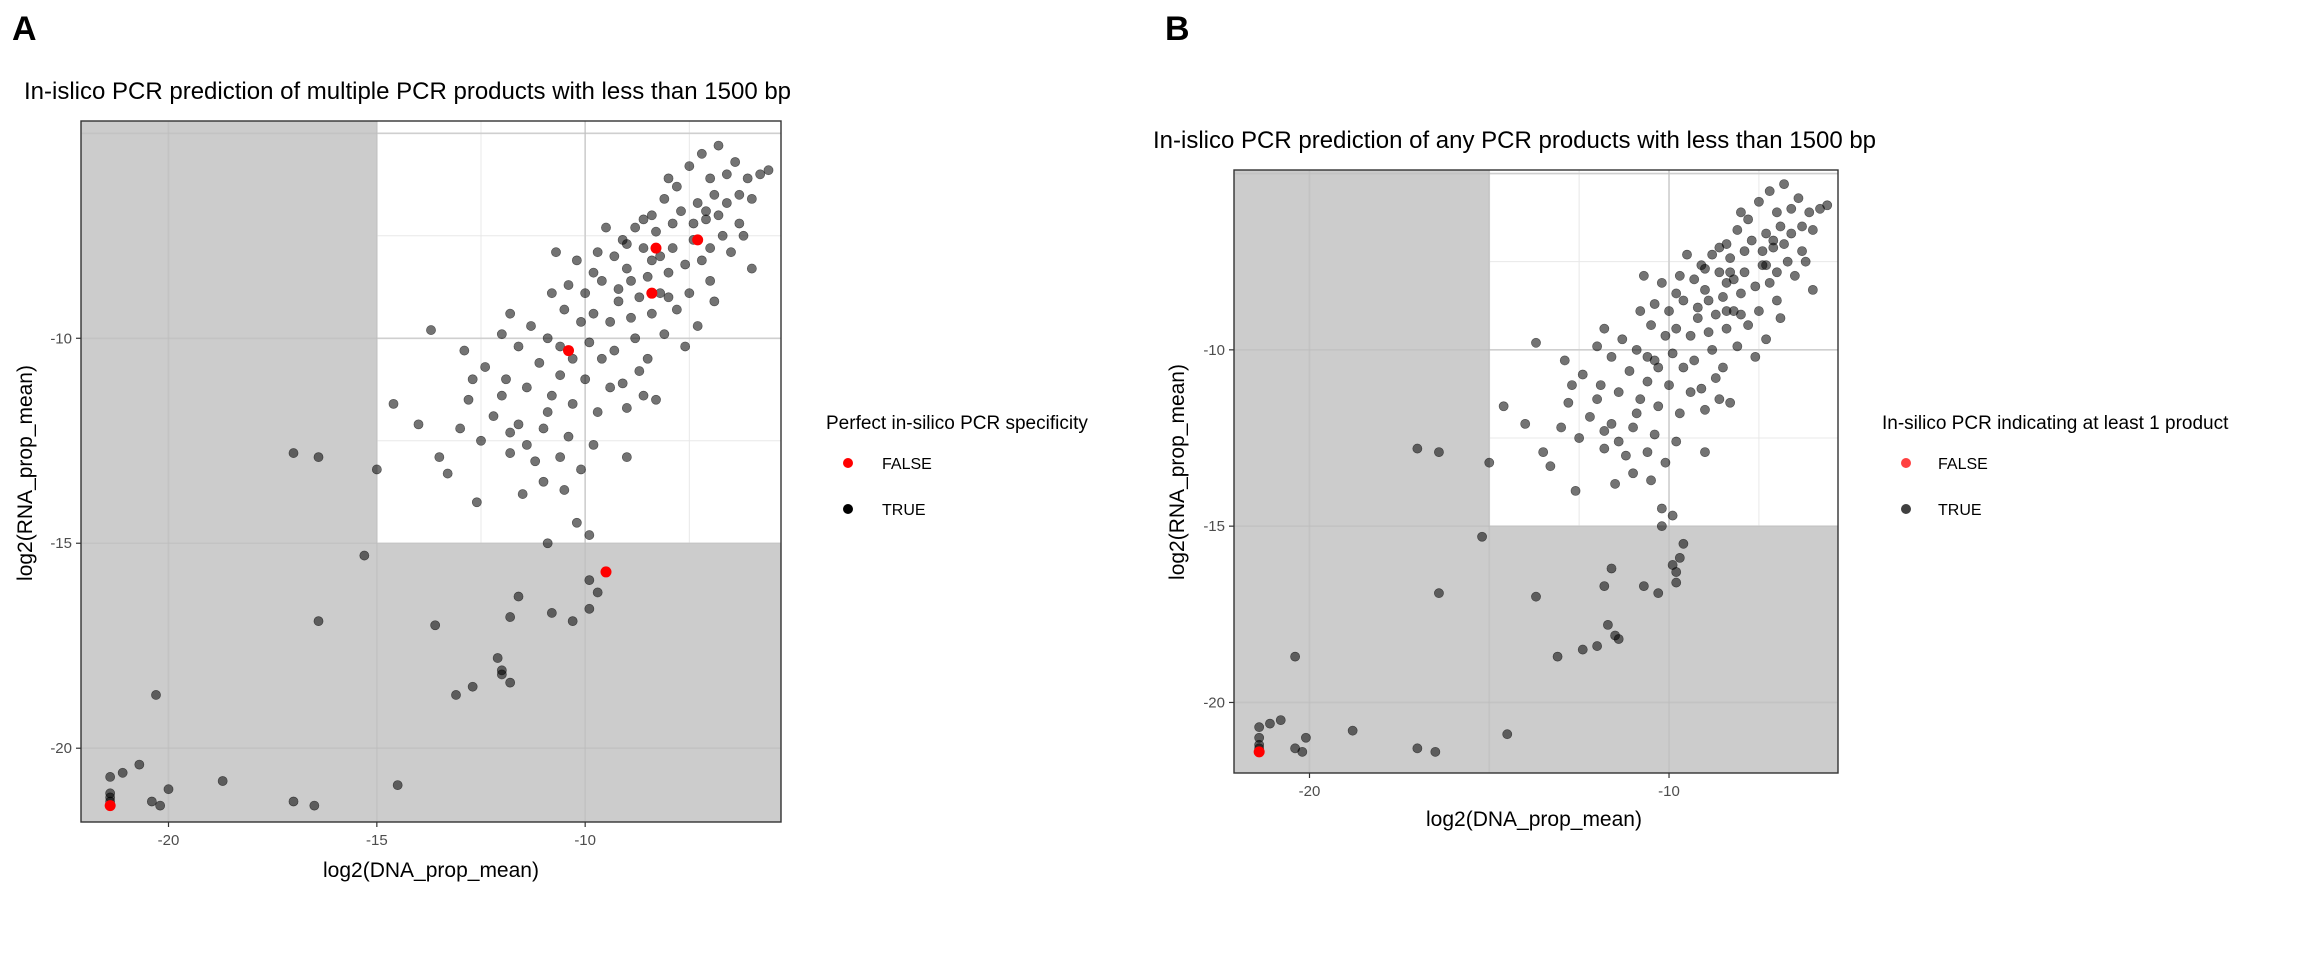 This screenshot has height=960, width=2304. I want to click on shaded-region-a, so click(578, 682).